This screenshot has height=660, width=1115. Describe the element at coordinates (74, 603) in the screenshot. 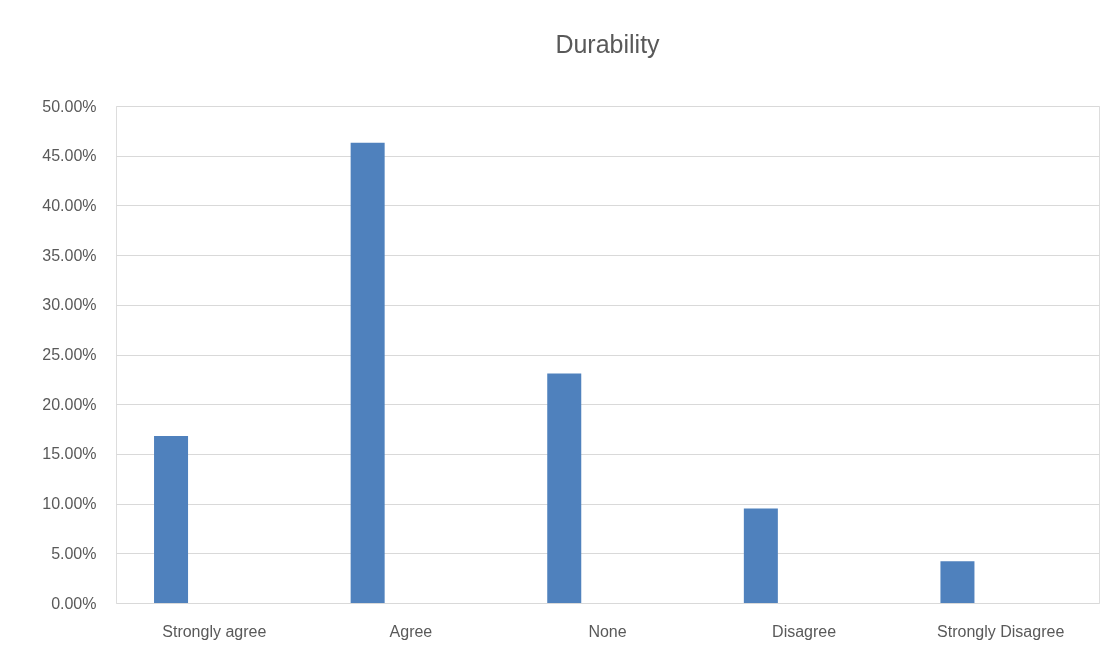

I see `y-tick-label: 0.00%` at that location.